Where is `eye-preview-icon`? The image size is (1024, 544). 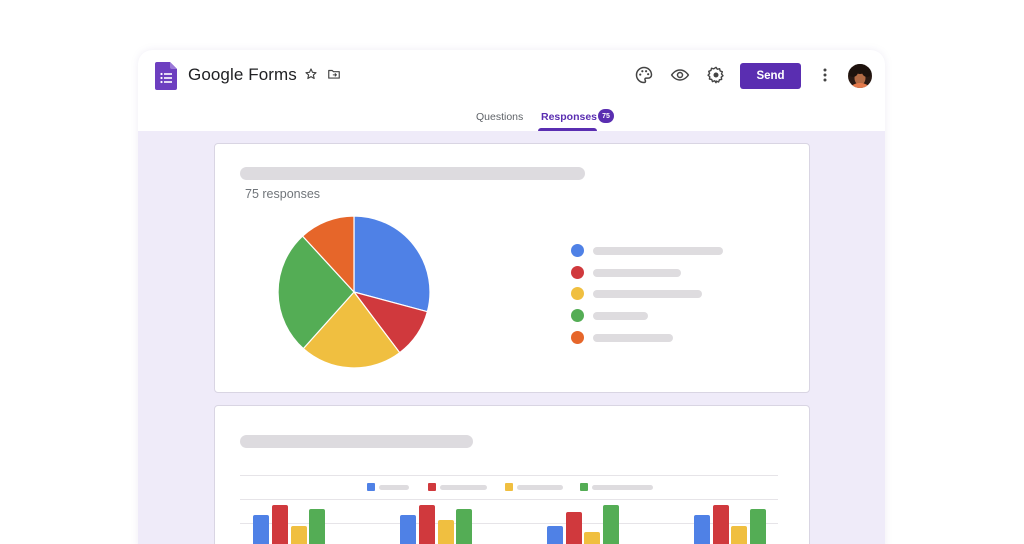 eye-preview-icon is located at coordinates (680, 75).